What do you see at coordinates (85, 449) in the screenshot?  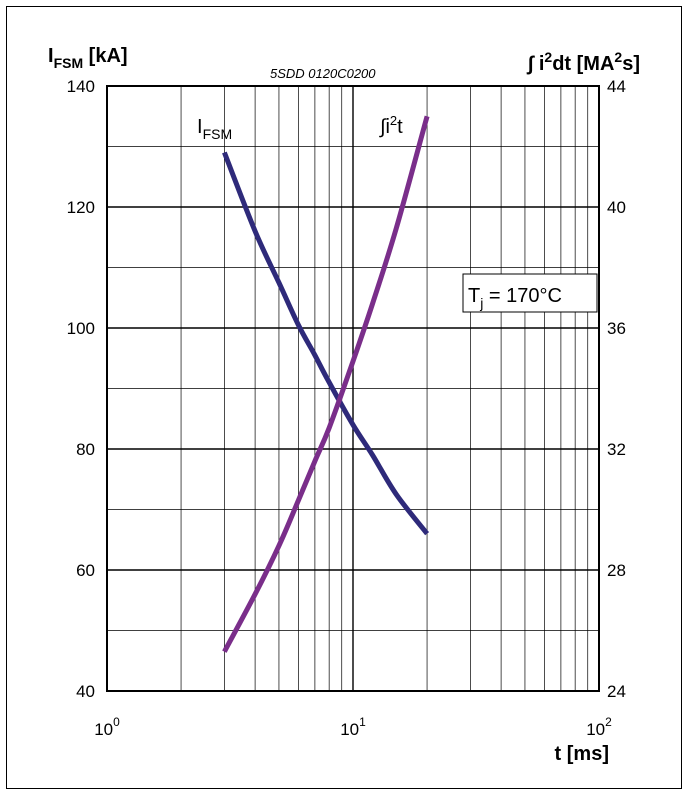 I see `y-left-tick-label: 80` at bounding box center [85, 449].